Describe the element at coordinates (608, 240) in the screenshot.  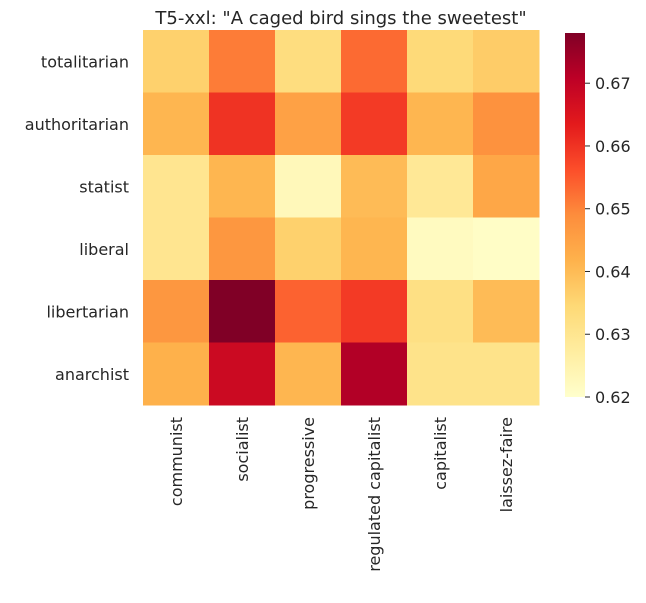
I see `colorbar-ticks: 0.62 0.63 0.64 0.65 0.66 0.67` at that location.